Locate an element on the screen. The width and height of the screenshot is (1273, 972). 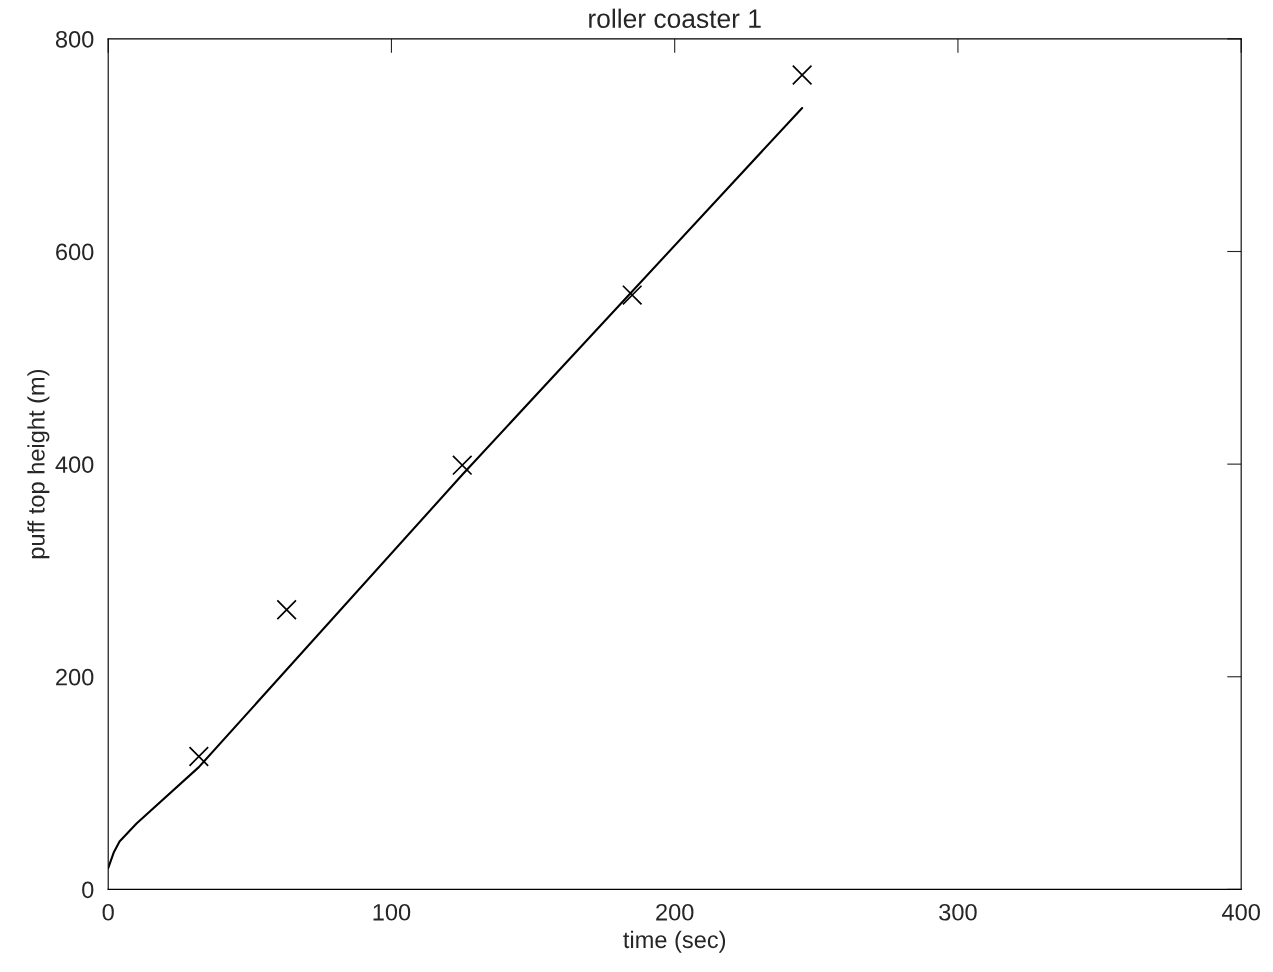
y-axis-title: puff top height (m) is located at coordinates (38, 464).